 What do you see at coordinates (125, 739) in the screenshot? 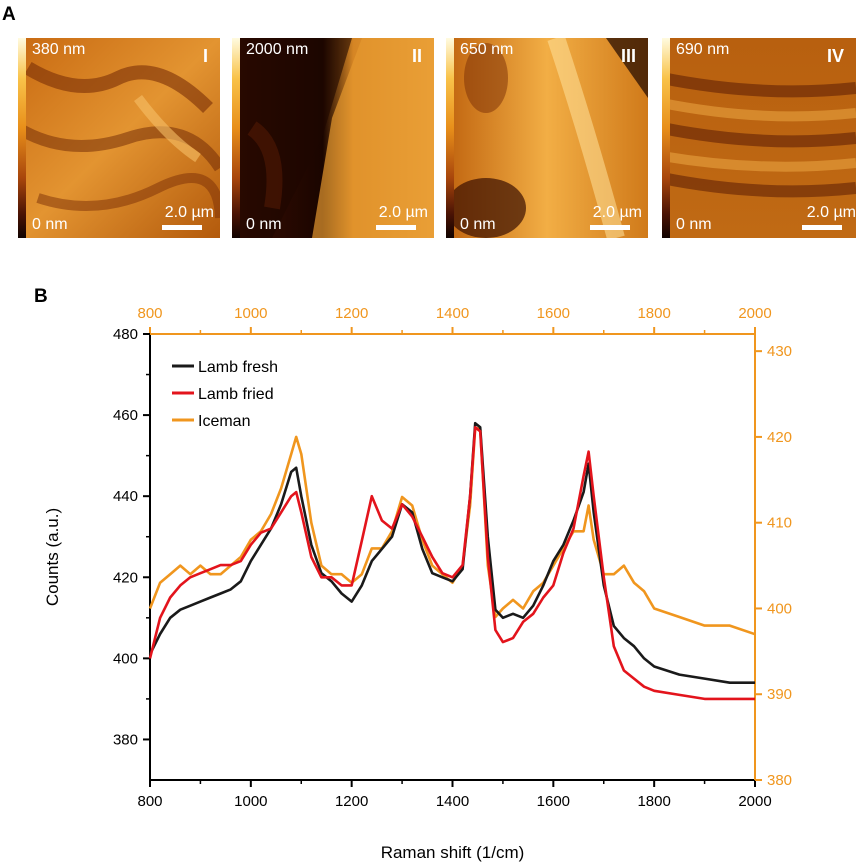
I see `y-tick-label: 380` at bounding box center [125, 739].